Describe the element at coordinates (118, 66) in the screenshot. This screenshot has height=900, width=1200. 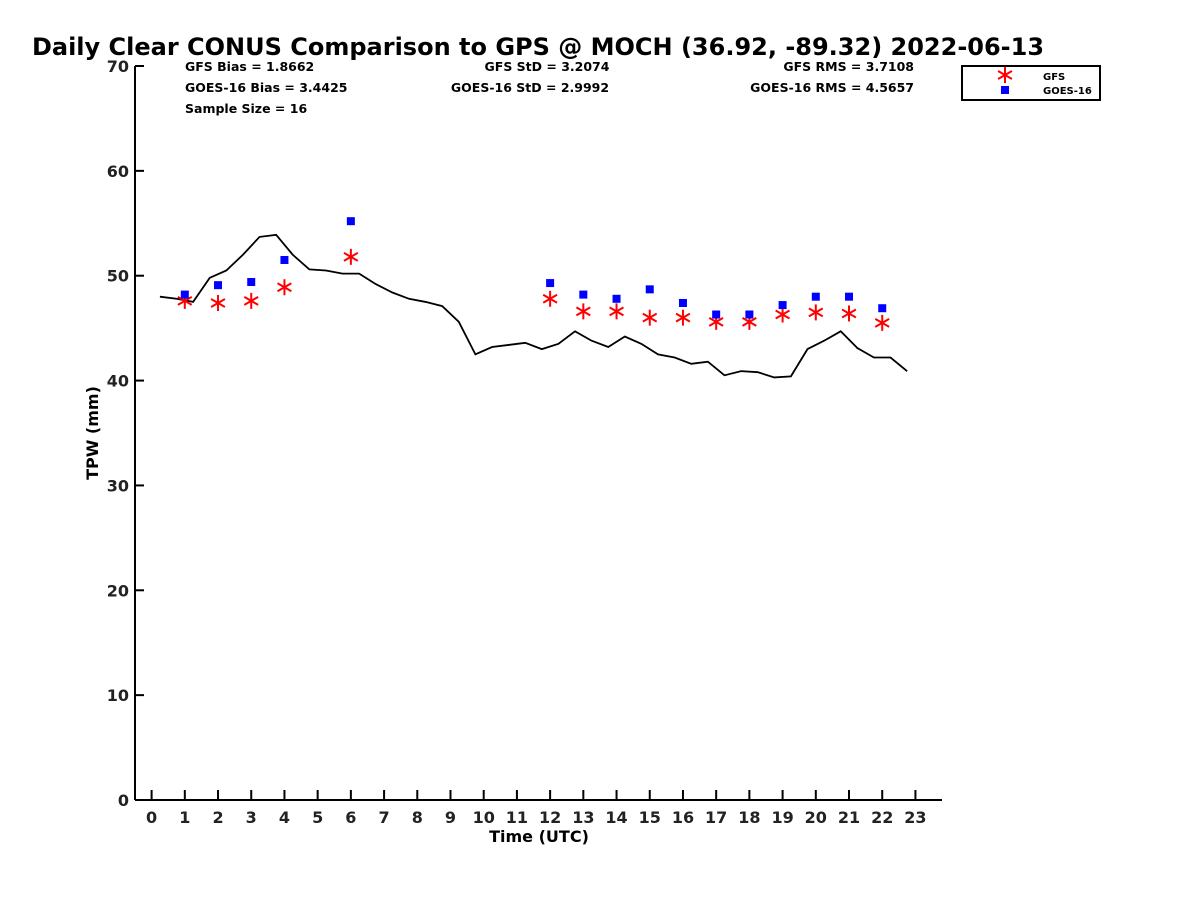
I see `y-tick-label-70: 70` at that location.